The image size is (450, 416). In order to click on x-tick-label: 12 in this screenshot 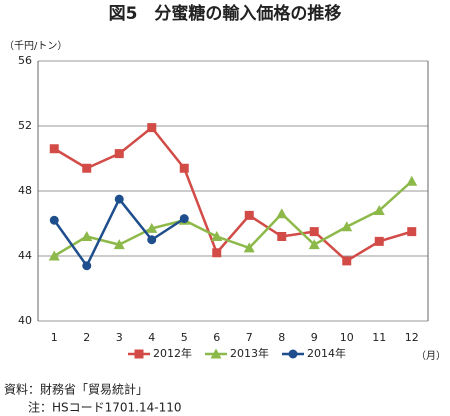, I will do `click(412, 337)`.